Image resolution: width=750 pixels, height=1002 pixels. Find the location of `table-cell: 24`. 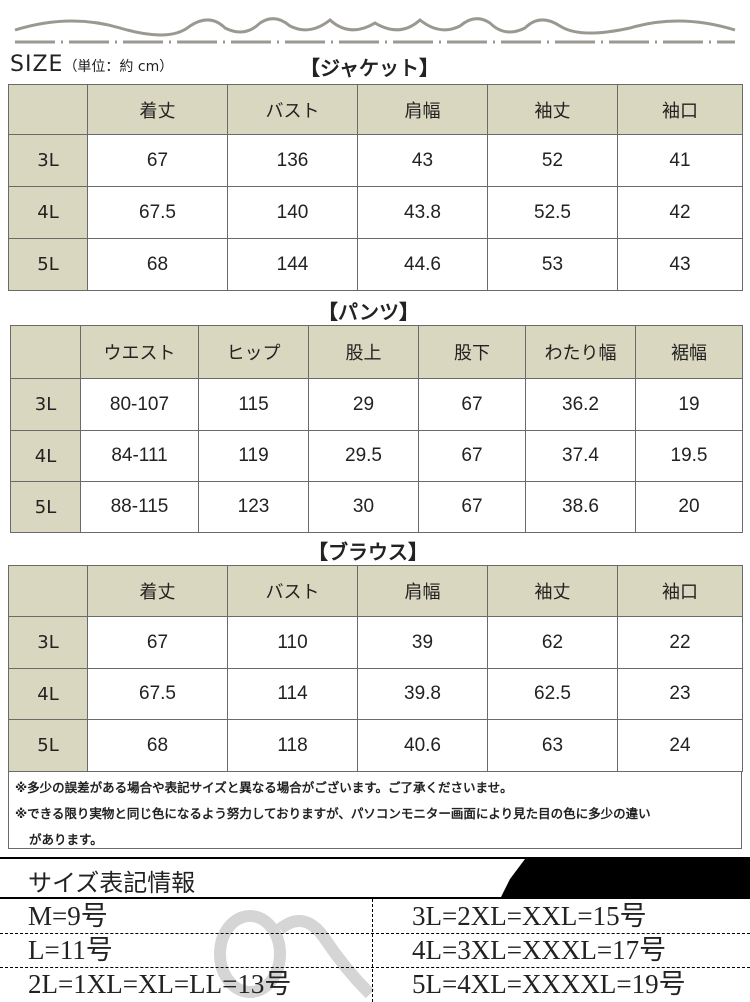

table-cell: 24 is located at coordinates (680, 745).